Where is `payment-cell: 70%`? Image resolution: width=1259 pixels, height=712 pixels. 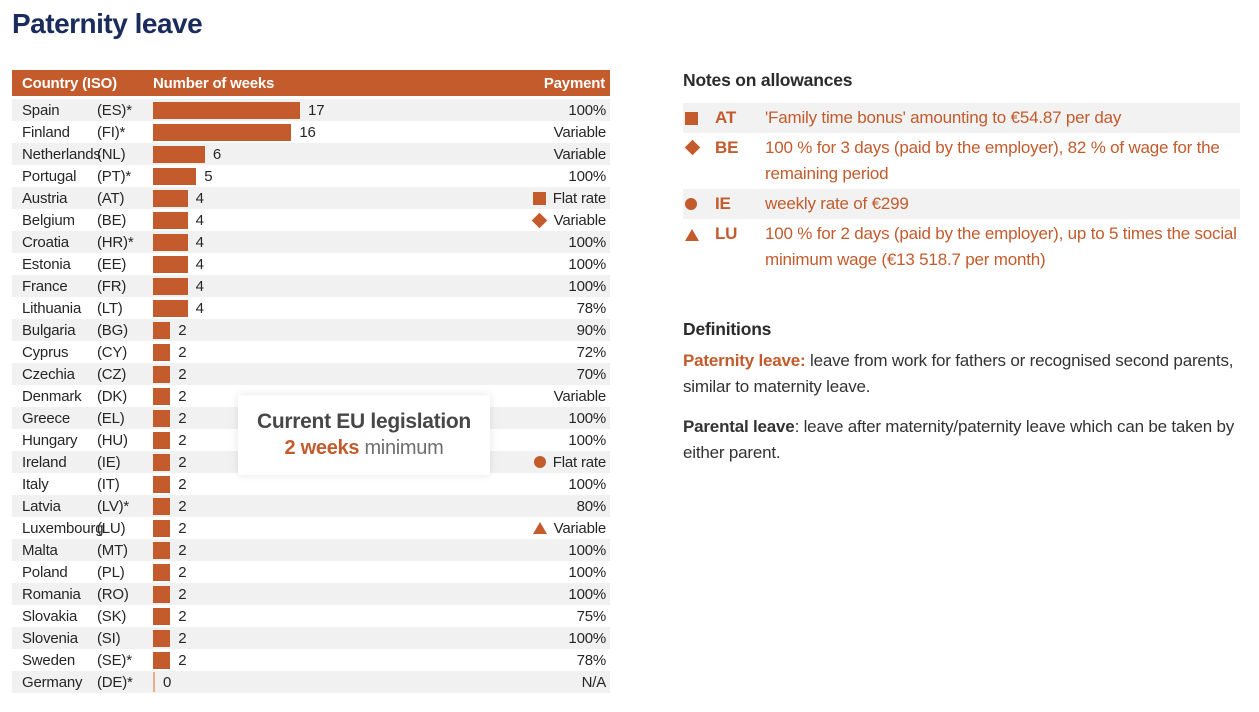
payment-cell: 70% is located at coordinates (593, 374).